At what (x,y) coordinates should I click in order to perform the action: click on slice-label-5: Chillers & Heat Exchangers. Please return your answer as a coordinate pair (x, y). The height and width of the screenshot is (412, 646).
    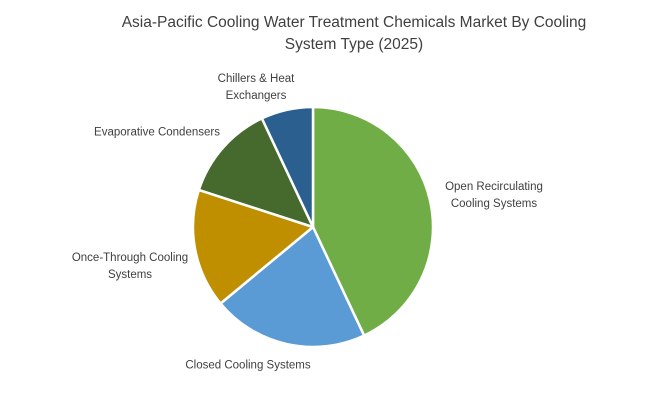
    Looking at the image, I should click on (256, 87).